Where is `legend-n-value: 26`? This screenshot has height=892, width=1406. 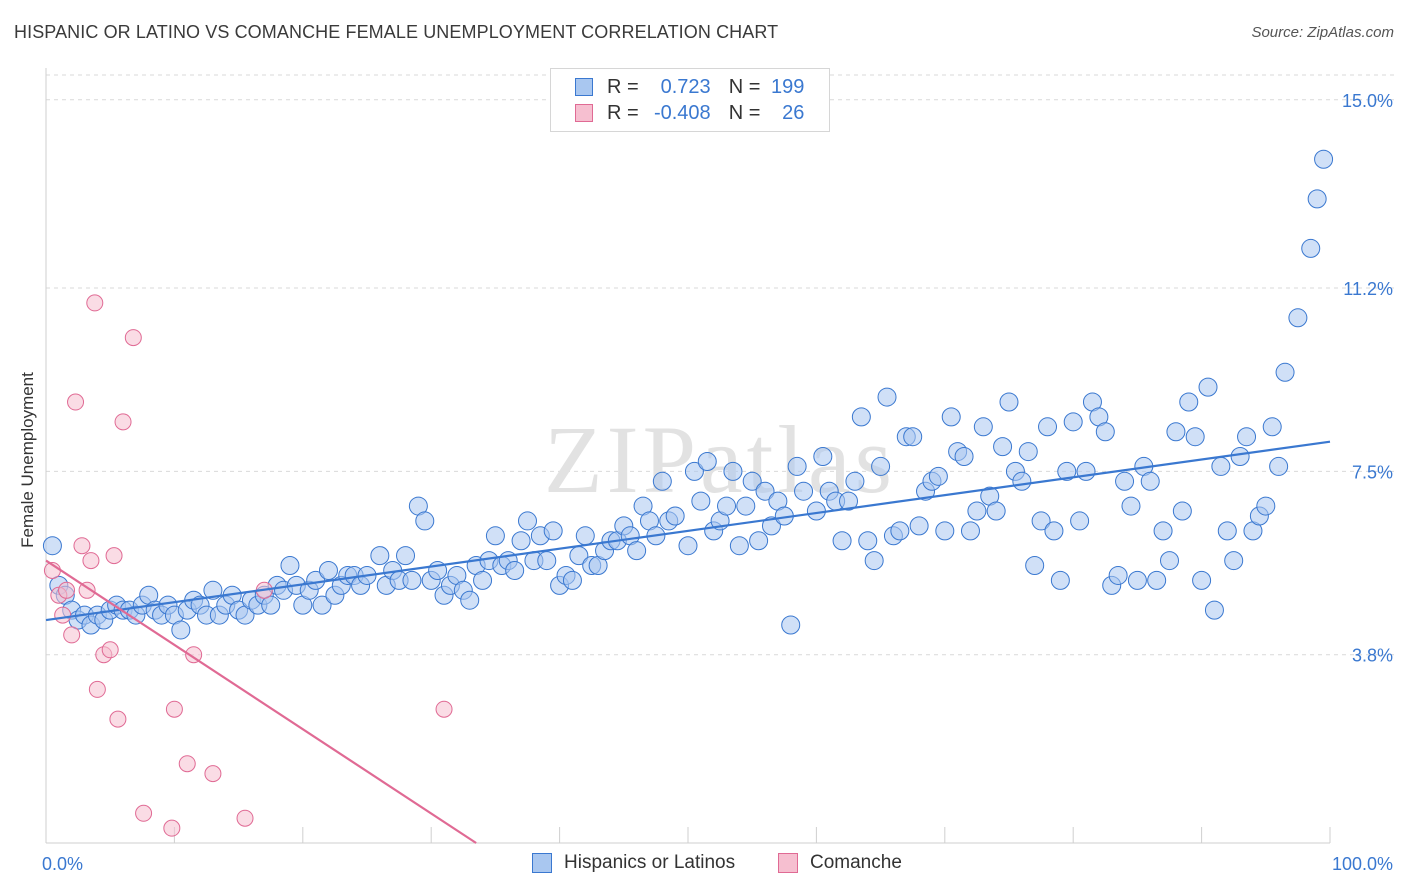 legend-n-value: 26 is located at coordinates (793, 112).